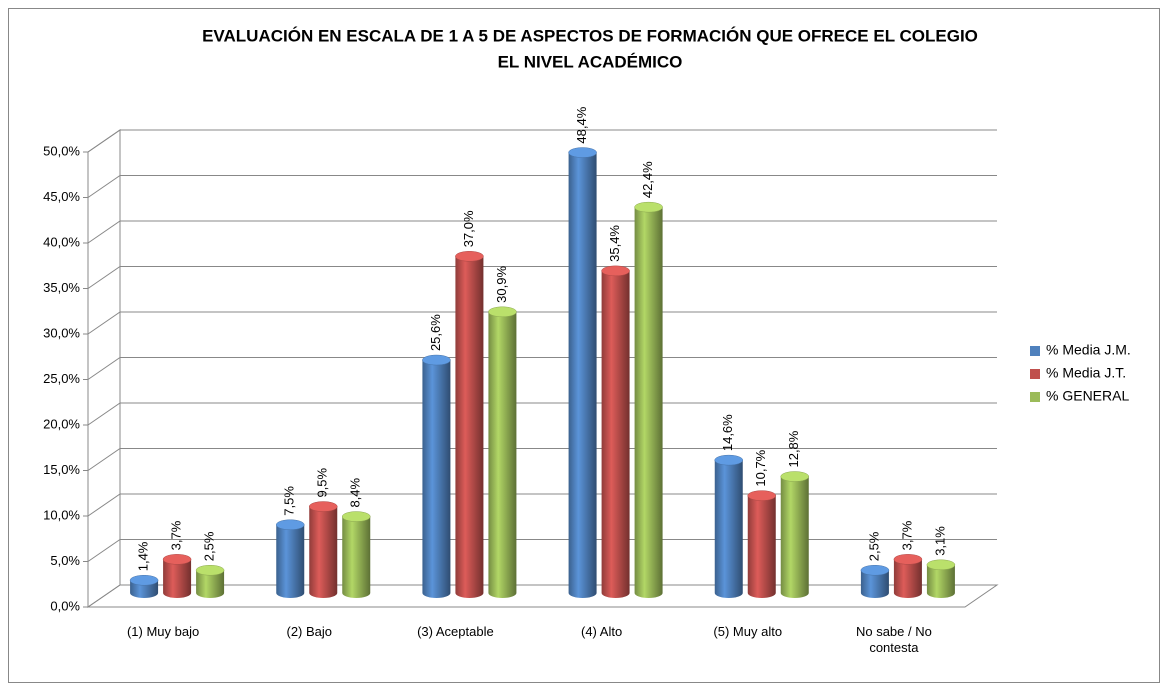 This screenshot has width=1169, height=690. What do you see at coordinates (61, 332) in the screenshot?
I see `y-tick-label: 30,0%` at bounding box center [61, 332].